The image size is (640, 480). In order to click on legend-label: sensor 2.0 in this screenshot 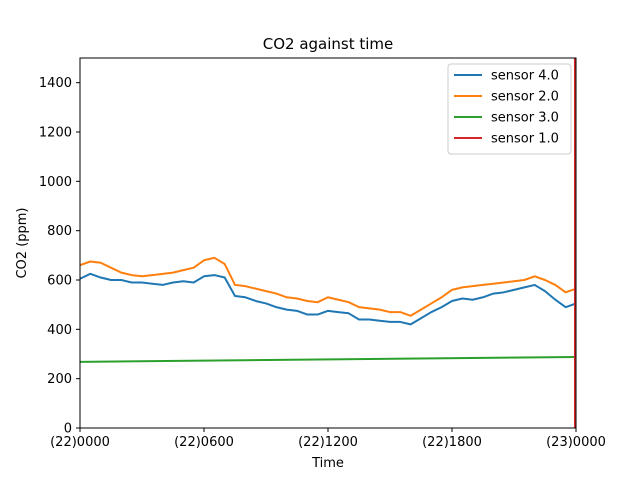, I will do `click(525, 97)`.